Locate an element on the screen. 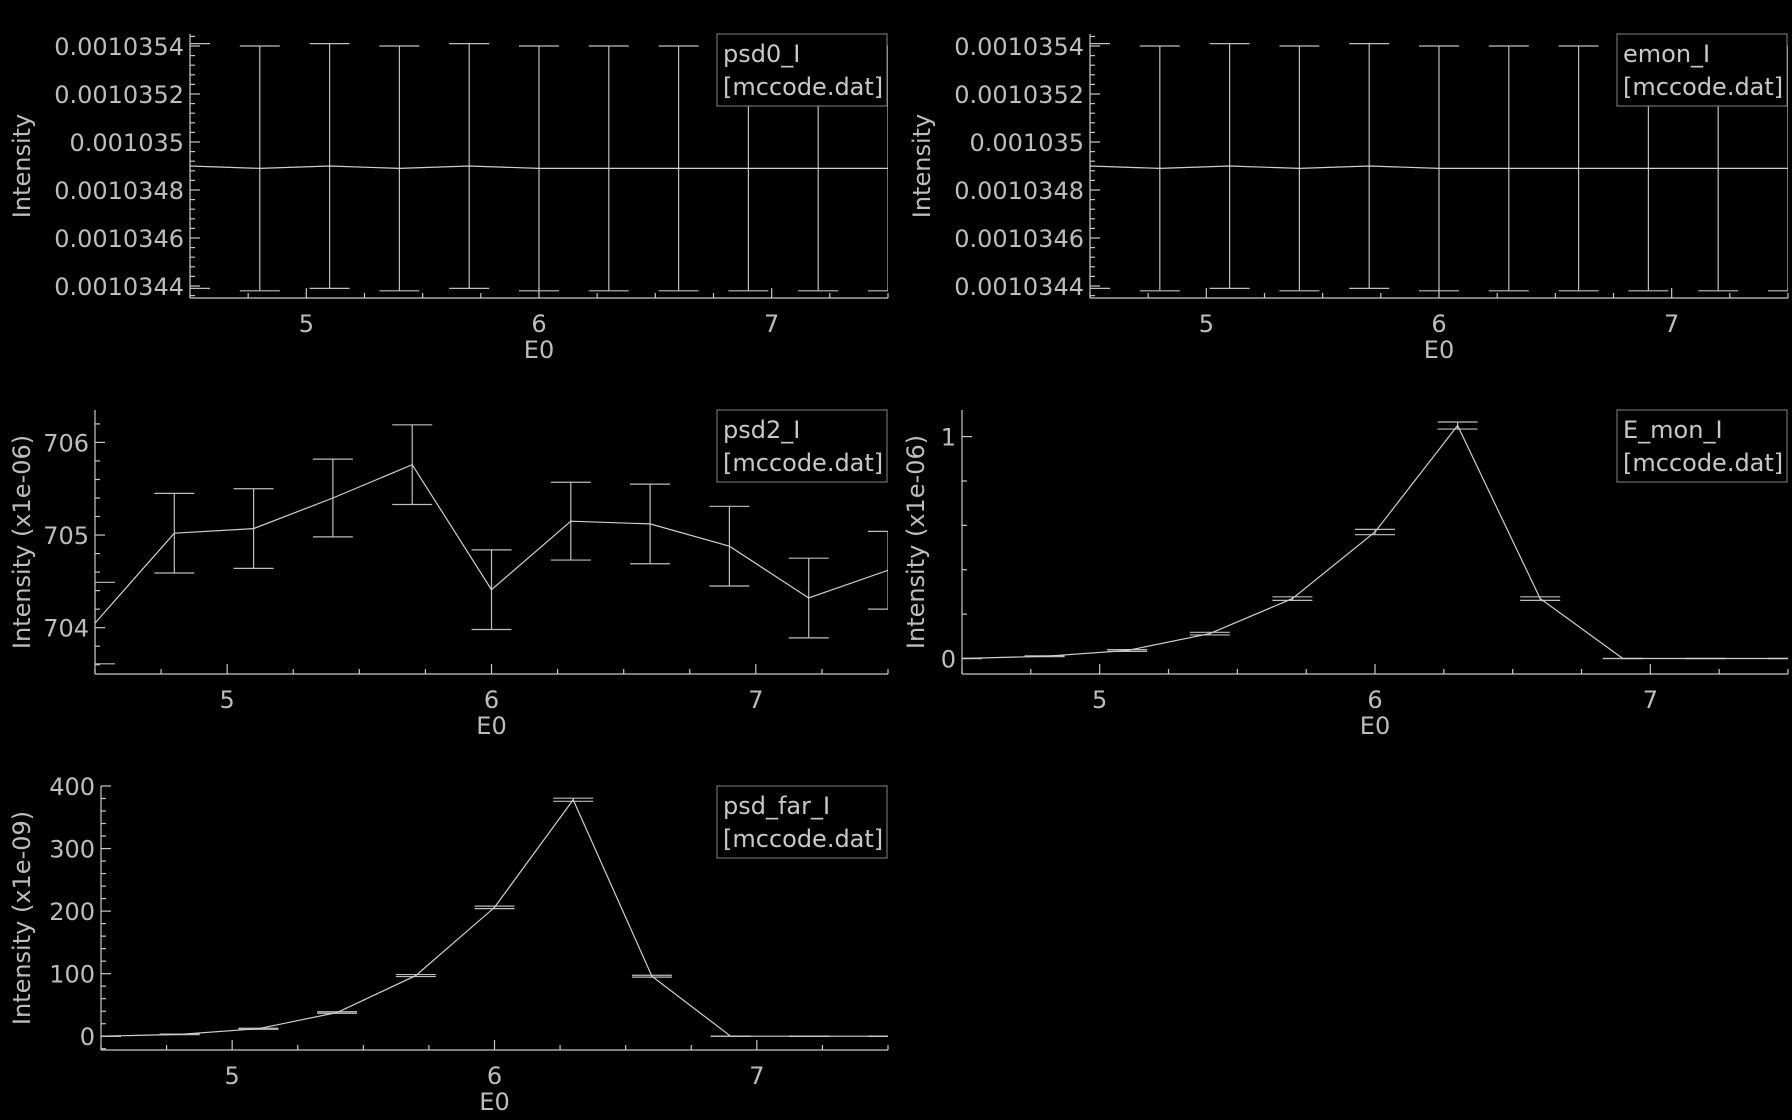  legend-label: E_mon_I is located at coordinates (1673, 430).